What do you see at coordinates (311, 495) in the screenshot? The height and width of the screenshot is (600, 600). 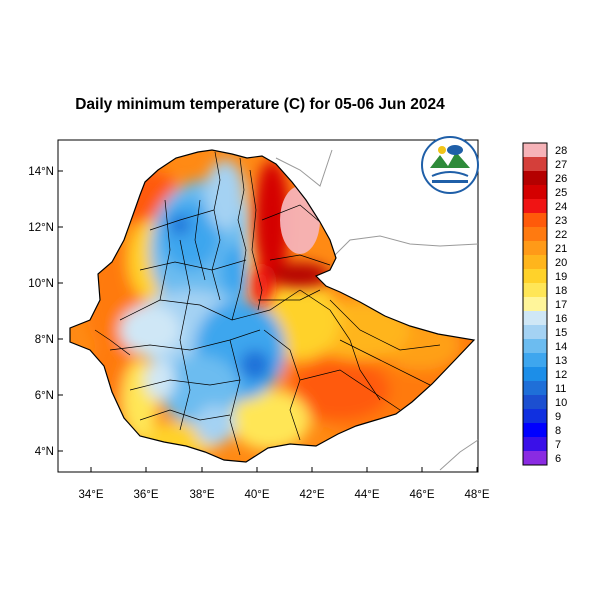 I see `lon-tick-label: 42°E` at bounding box center [311, 495].